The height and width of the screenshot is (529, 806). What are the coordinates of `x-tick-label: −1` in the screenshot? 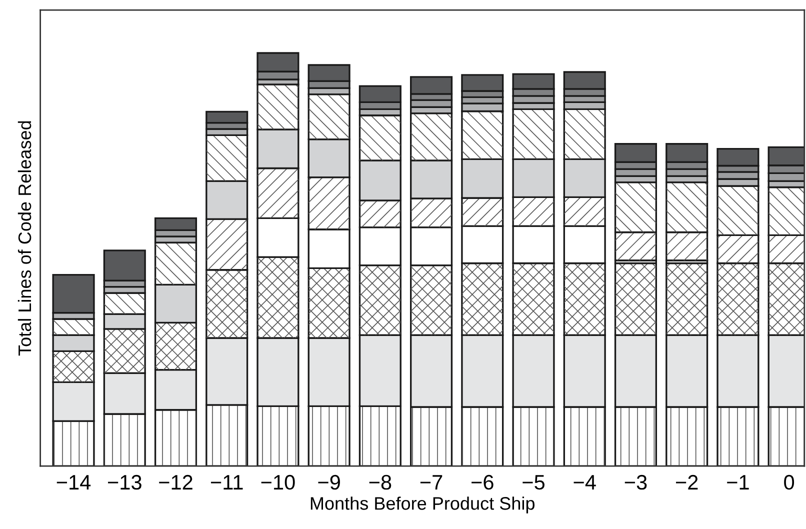 It's located at (738, 482).